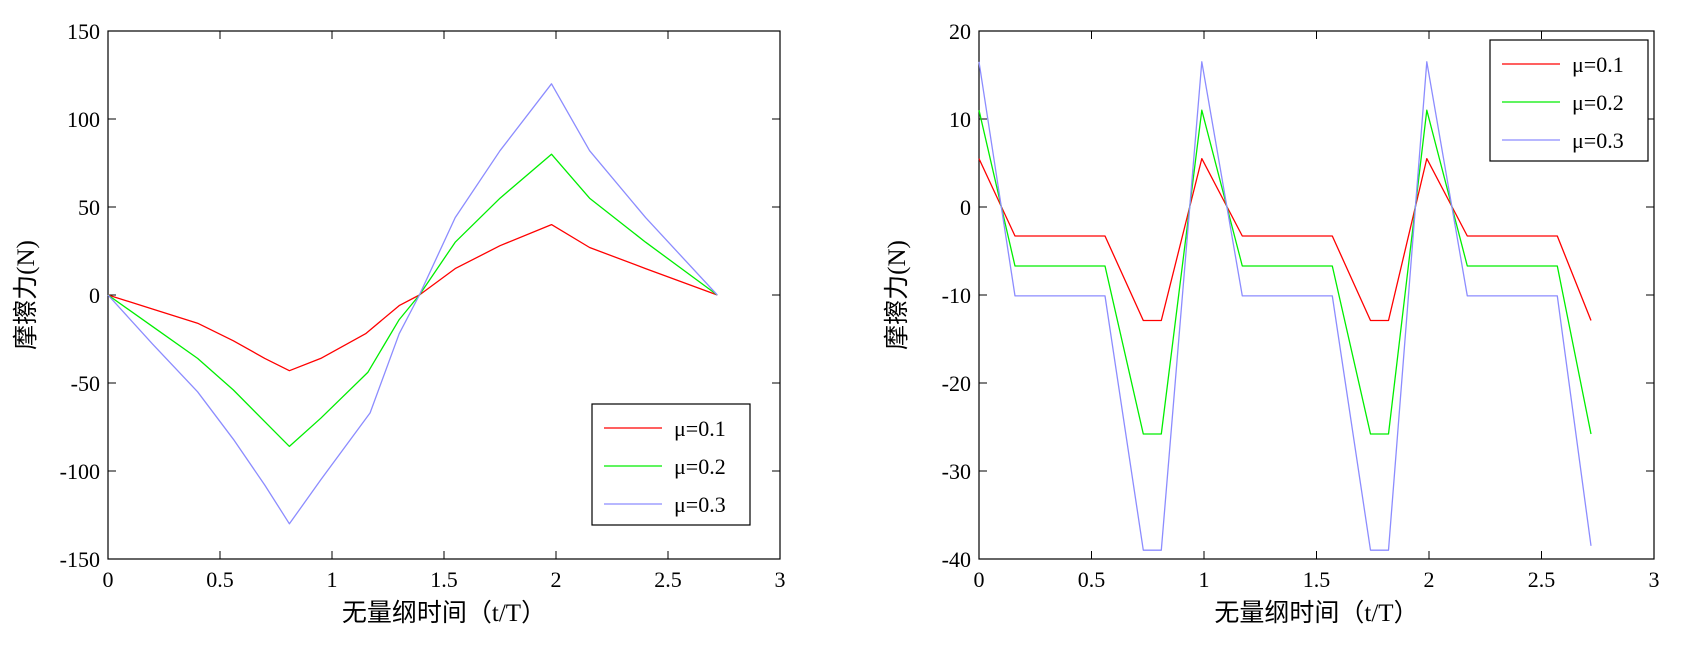 Image resolution: width=1684 pixels, height=650 pixels. Describe the element at coordinates (956, 471) in the screenshot. I see `y-tick-label: -30` at that location.